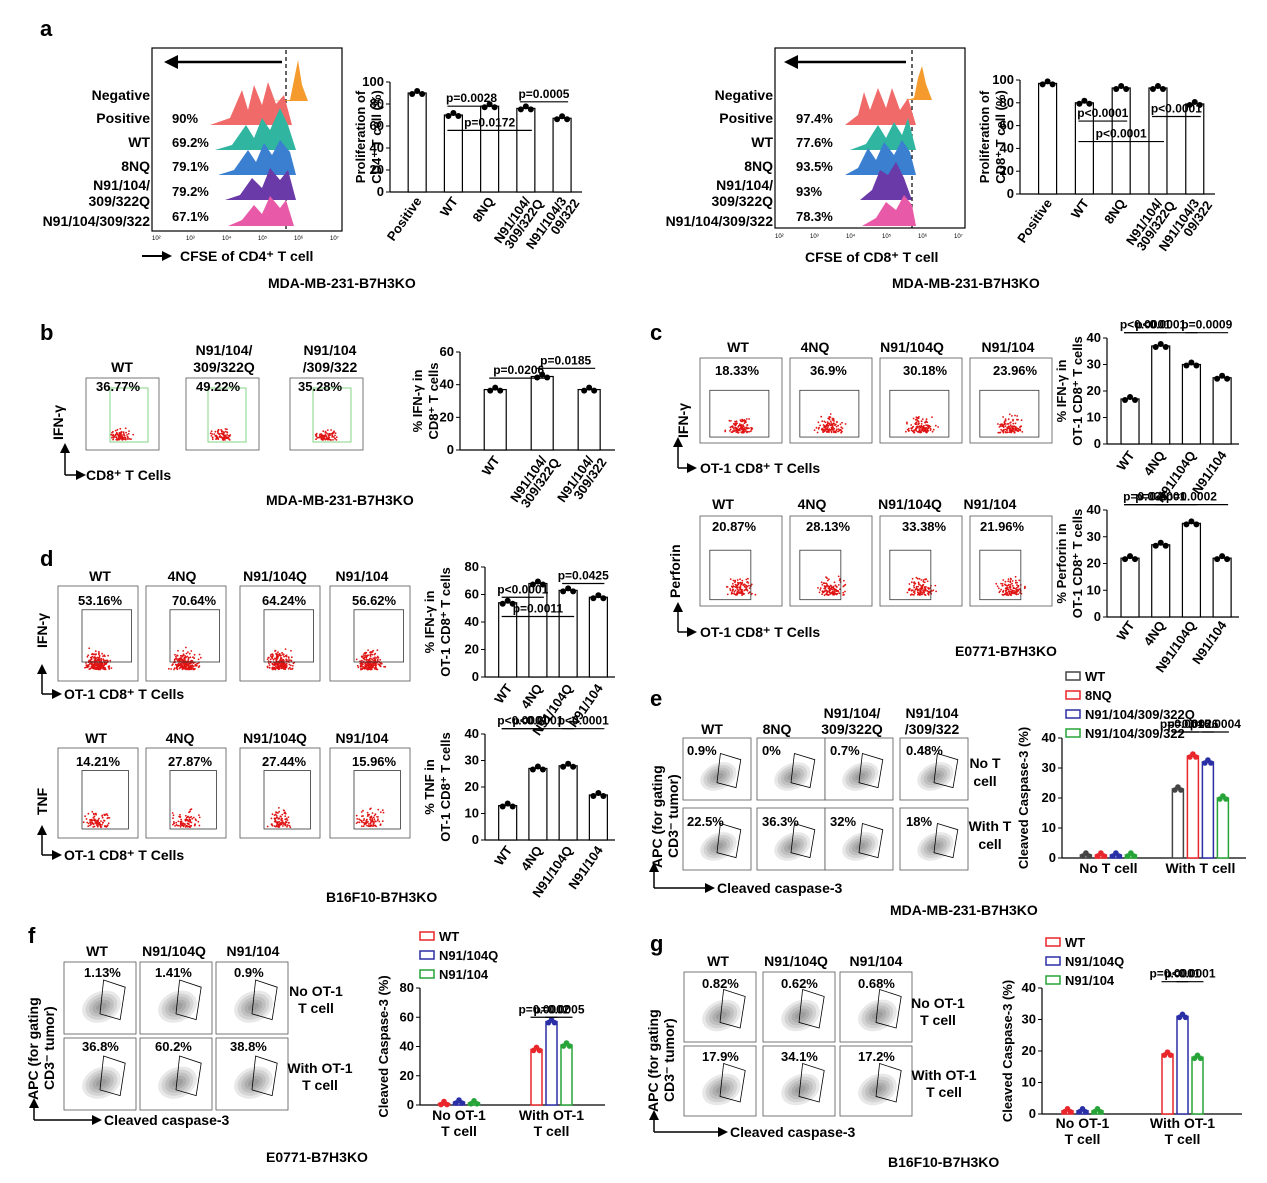  What do you see at coordinates (224, 350) in the screenshot?
I see `col-label: N91/104/` at bounding box center [224, 350].